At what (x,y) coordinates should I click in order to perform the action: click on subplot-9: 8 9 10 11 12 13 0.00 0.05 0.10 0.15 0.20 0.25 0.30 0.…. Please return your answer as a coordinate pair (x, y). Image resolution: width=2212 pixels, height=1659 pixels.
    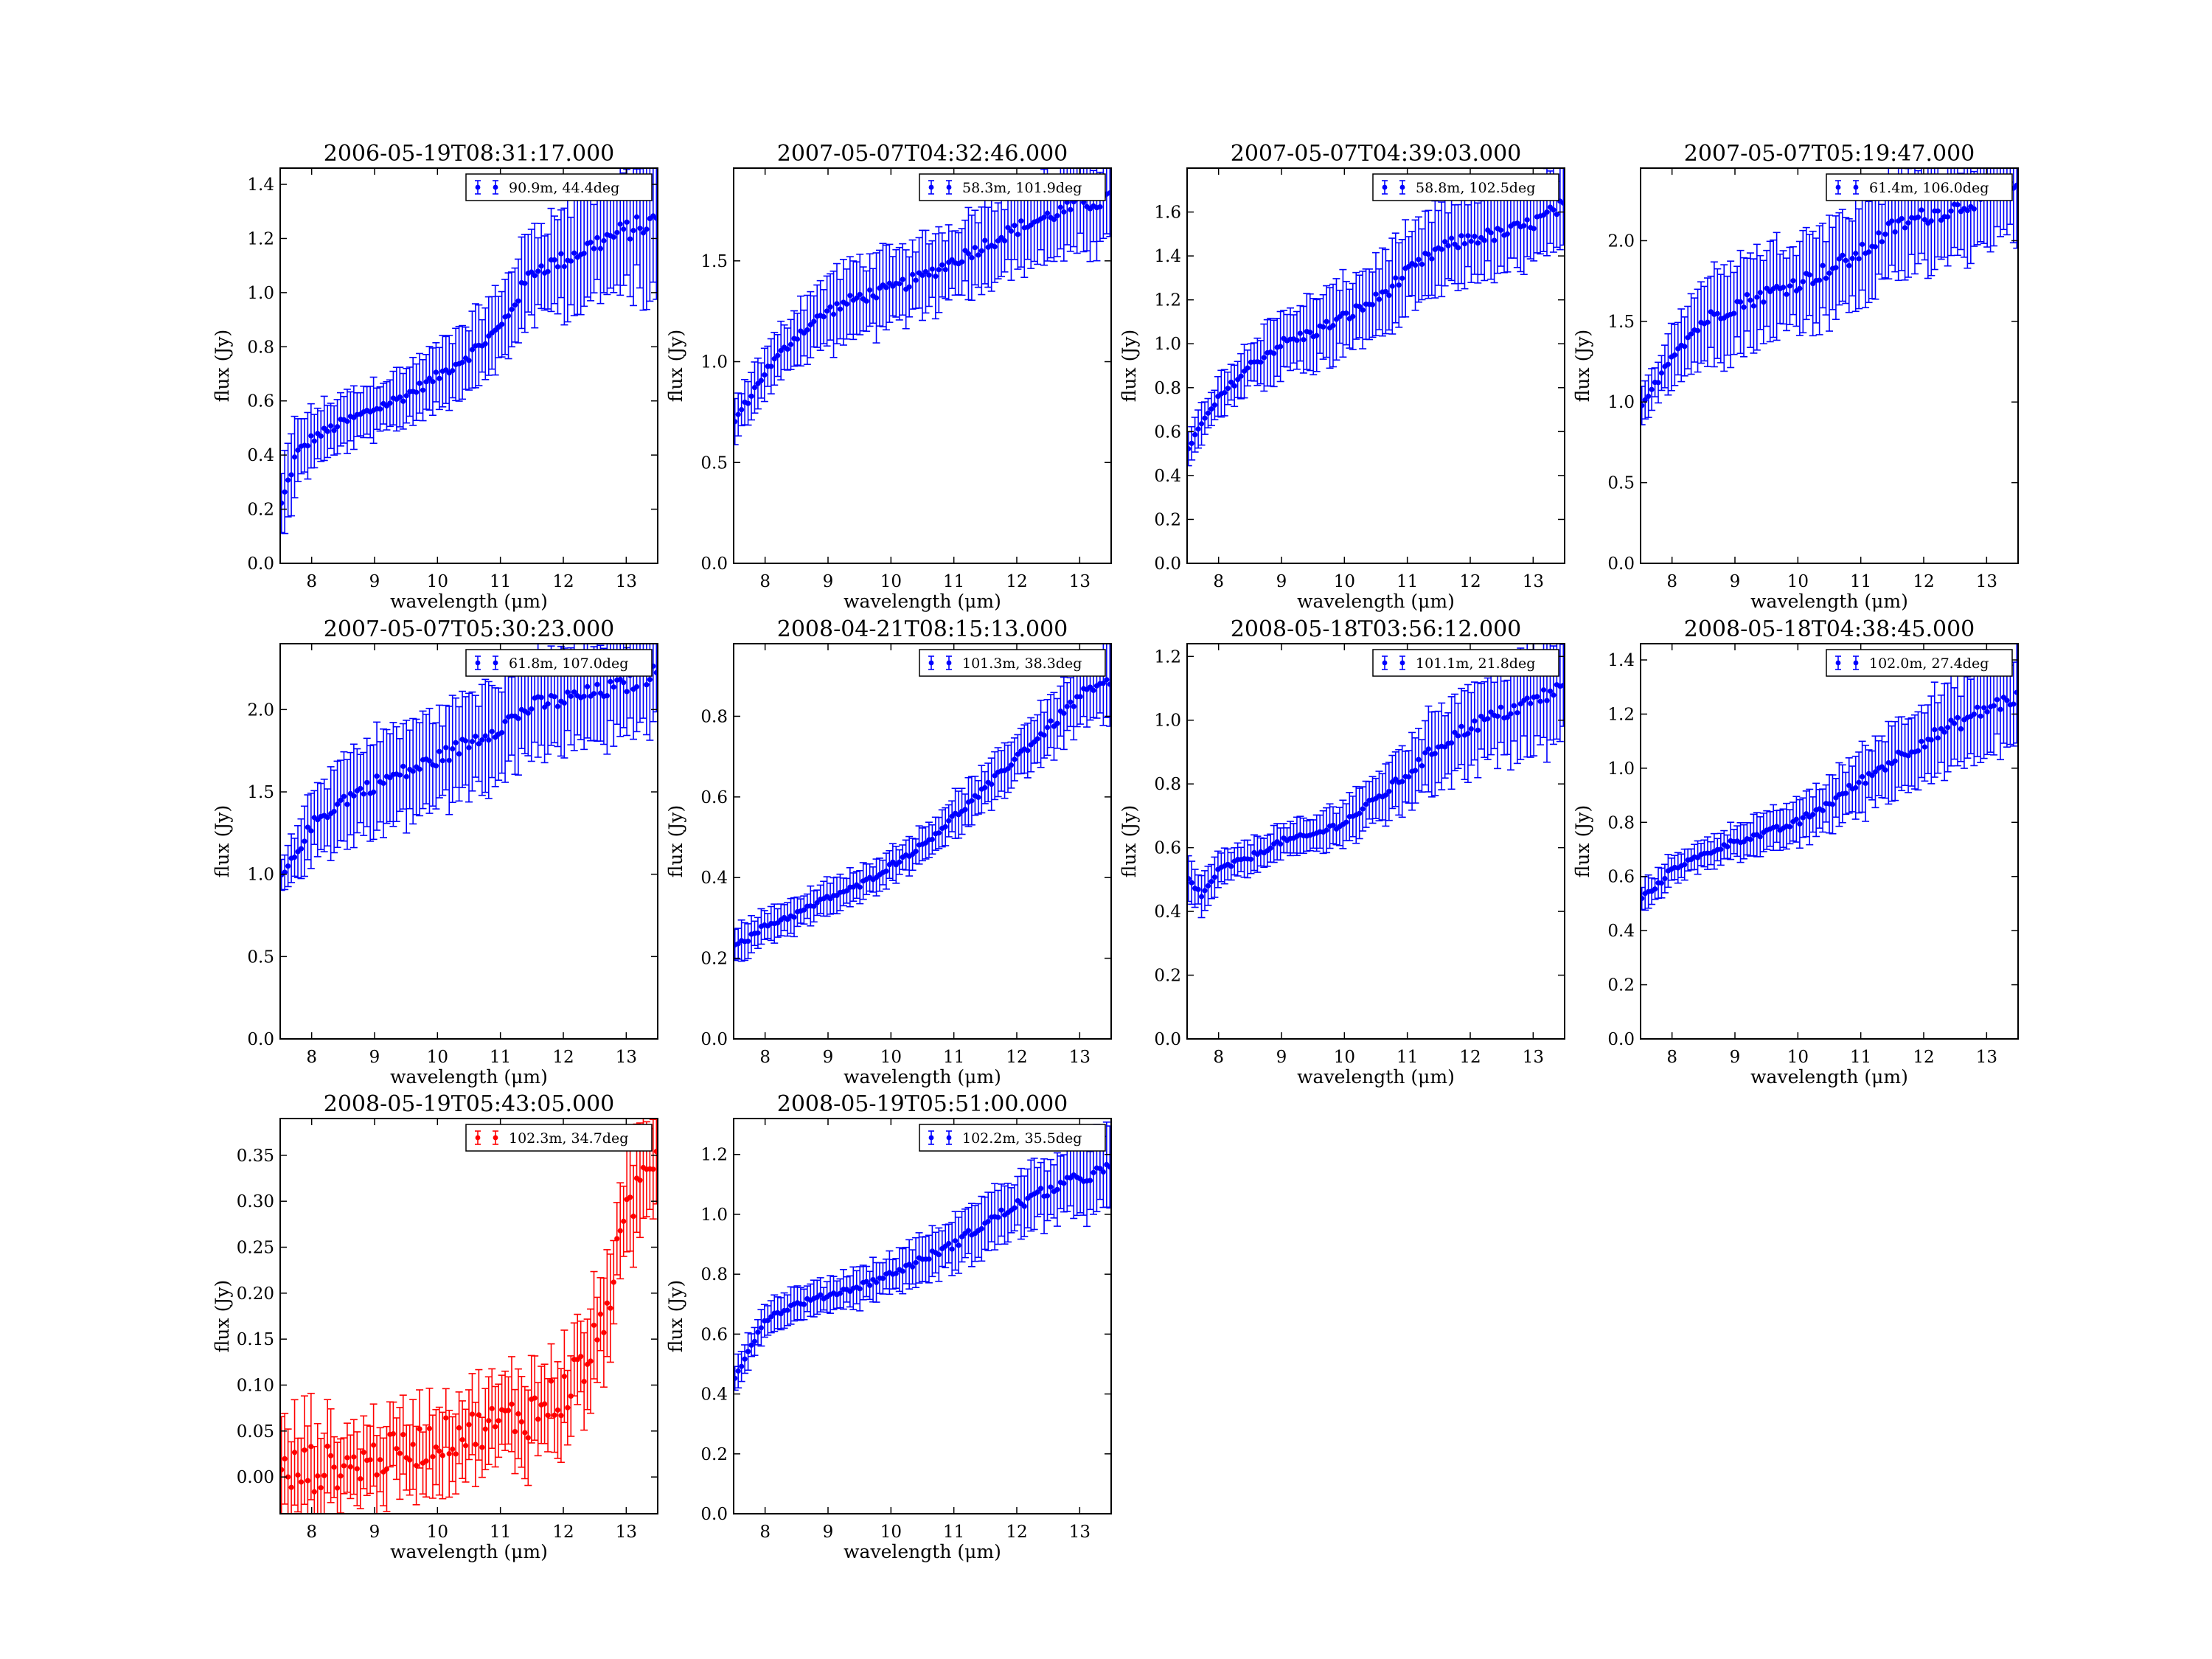
    Looking at the image, I should click on (435, 1326).